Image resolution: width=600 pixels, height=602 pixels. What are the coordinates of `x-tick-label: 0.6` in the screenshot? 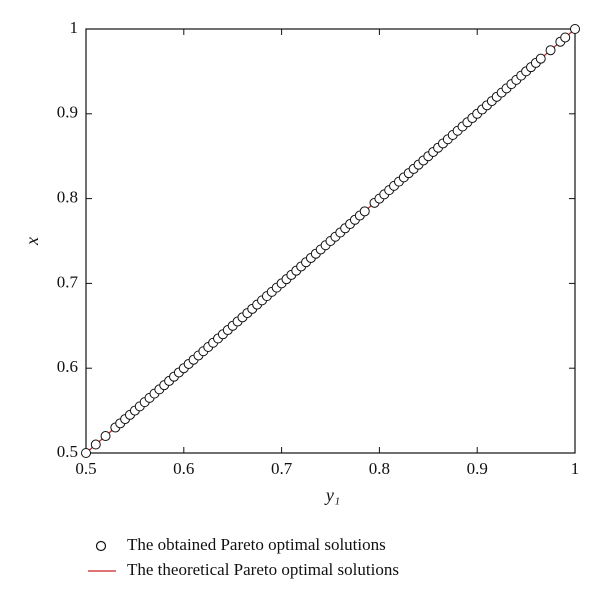 It's located at (183, 468).